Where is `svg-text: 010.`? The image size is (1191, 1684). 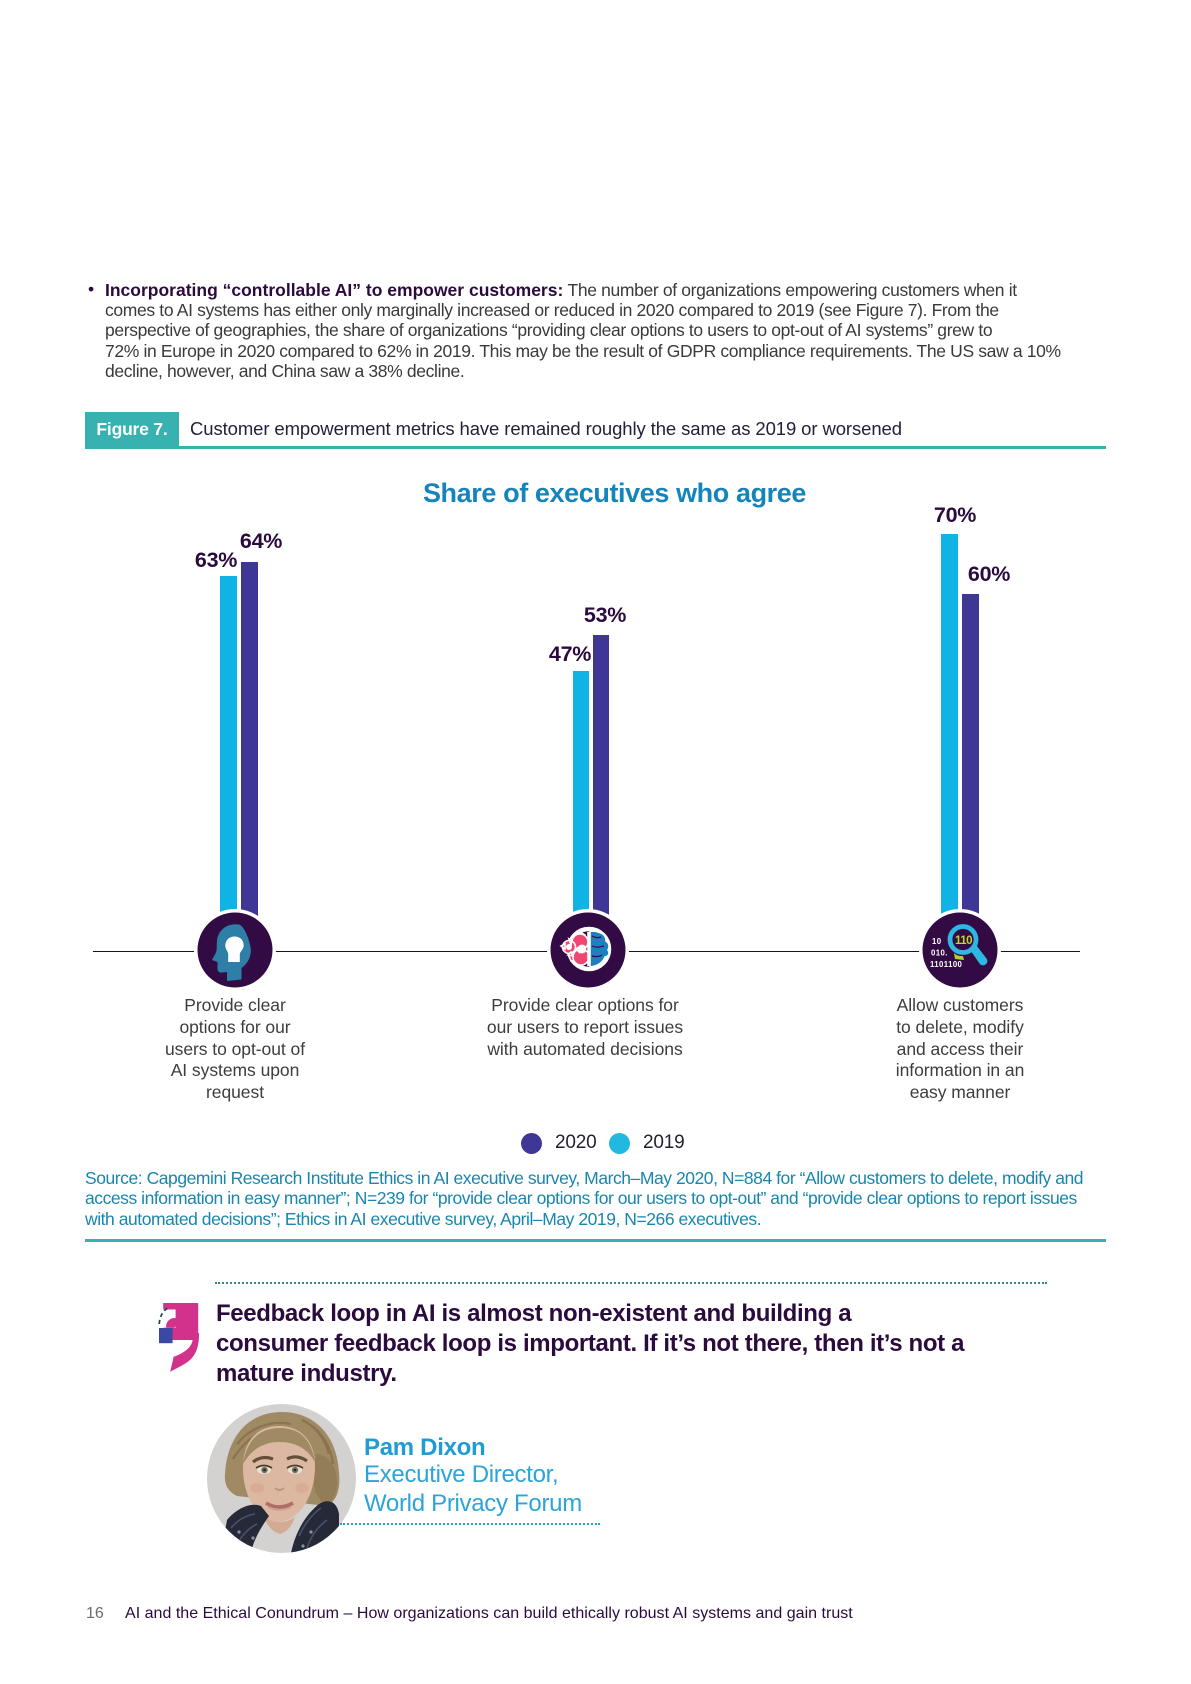 svg-text: 010. is located at coordinates (939, 952).